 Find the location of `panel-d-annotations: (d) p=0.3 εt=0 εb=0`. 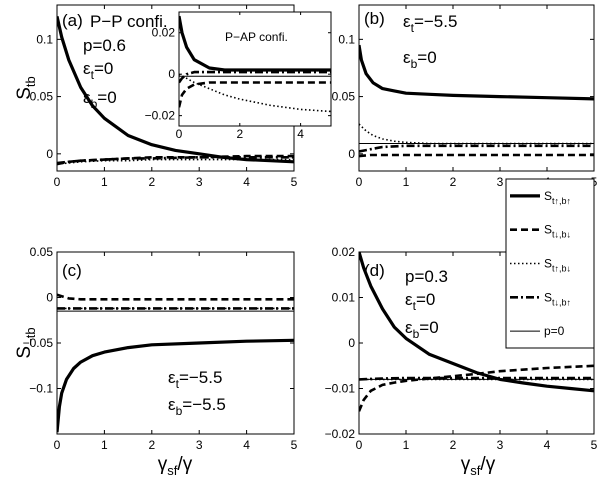

panel-d-annotations: (d) p=0.3 εt=0 εb=0 is located at coordinates (406, 301).